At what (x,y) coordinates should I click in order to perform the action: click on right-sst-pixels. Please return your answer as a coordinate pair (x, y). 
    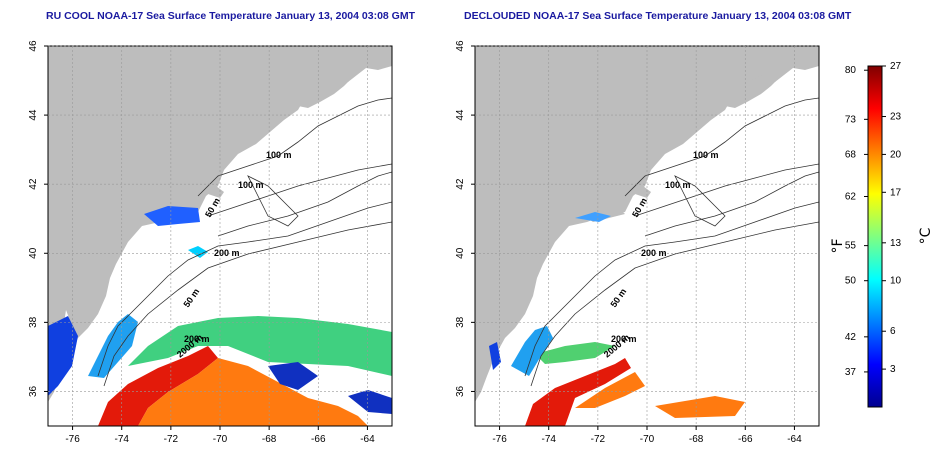
    Looking at the image, I should click on (617, 319).